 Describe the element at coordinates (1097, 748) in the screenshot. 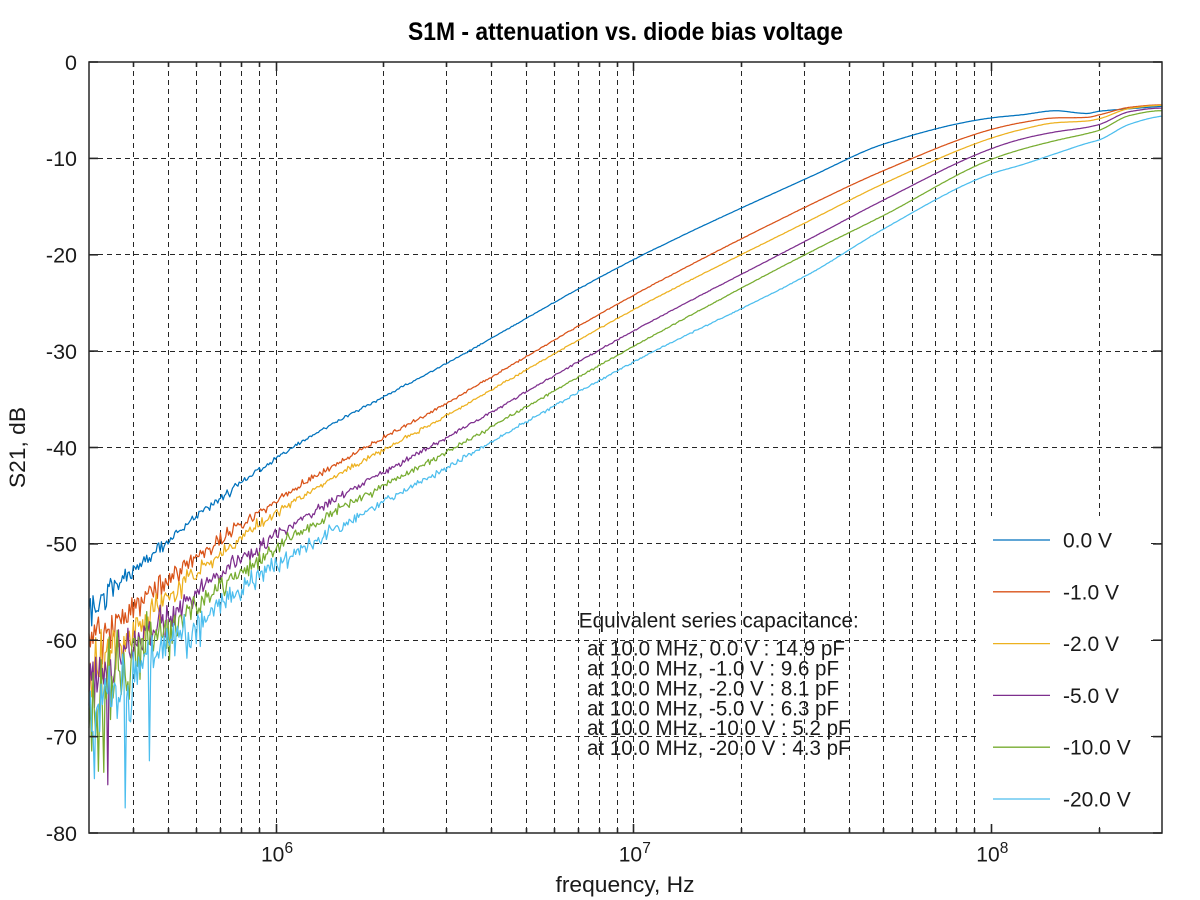

I see `svg-text: -10.0 V` at that location.